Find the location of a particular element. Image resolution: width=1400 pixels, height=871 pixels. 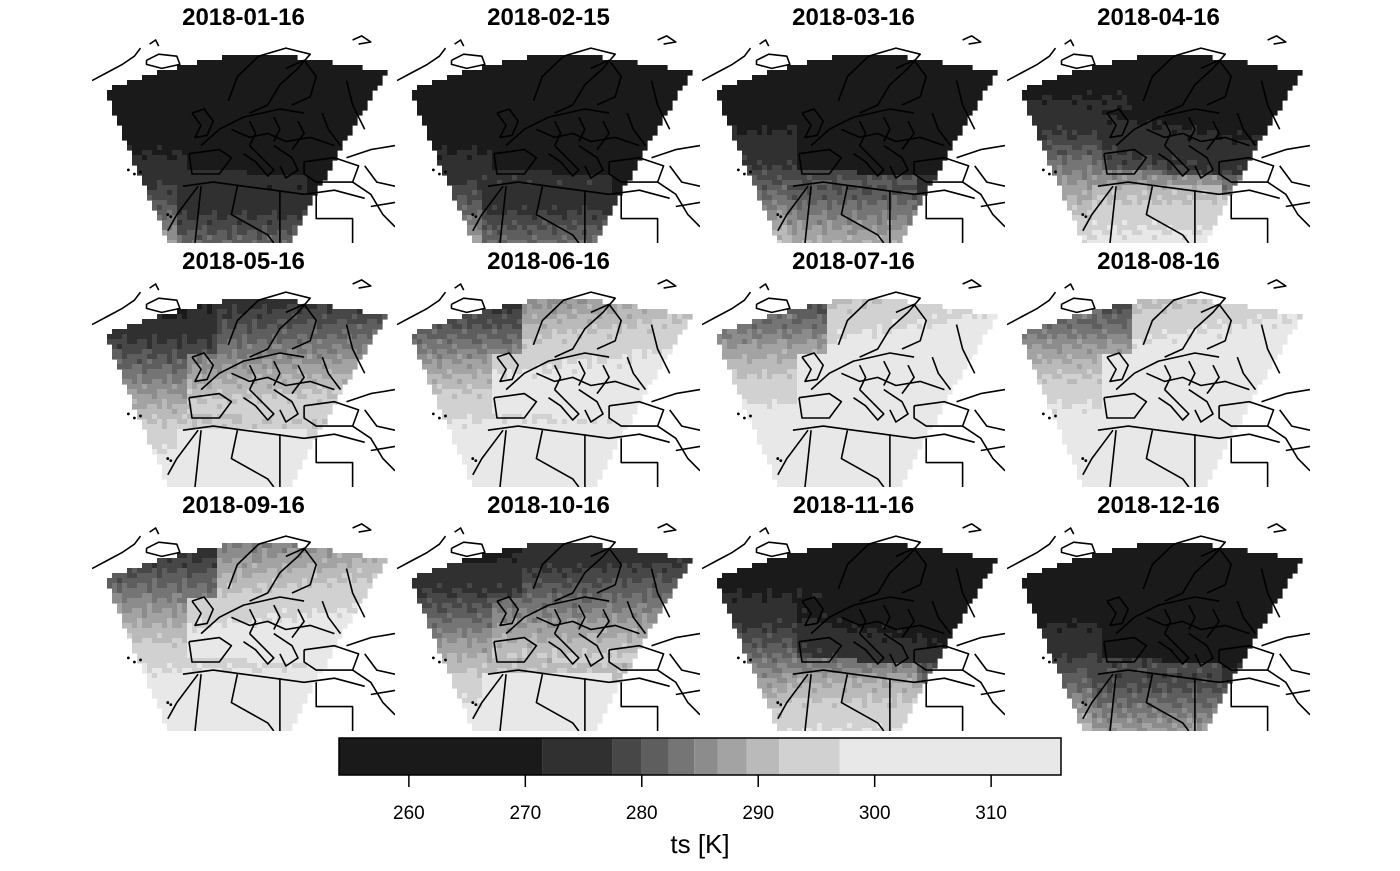

colorbar-tick-label: 260 is located at coordinates (409, 813).